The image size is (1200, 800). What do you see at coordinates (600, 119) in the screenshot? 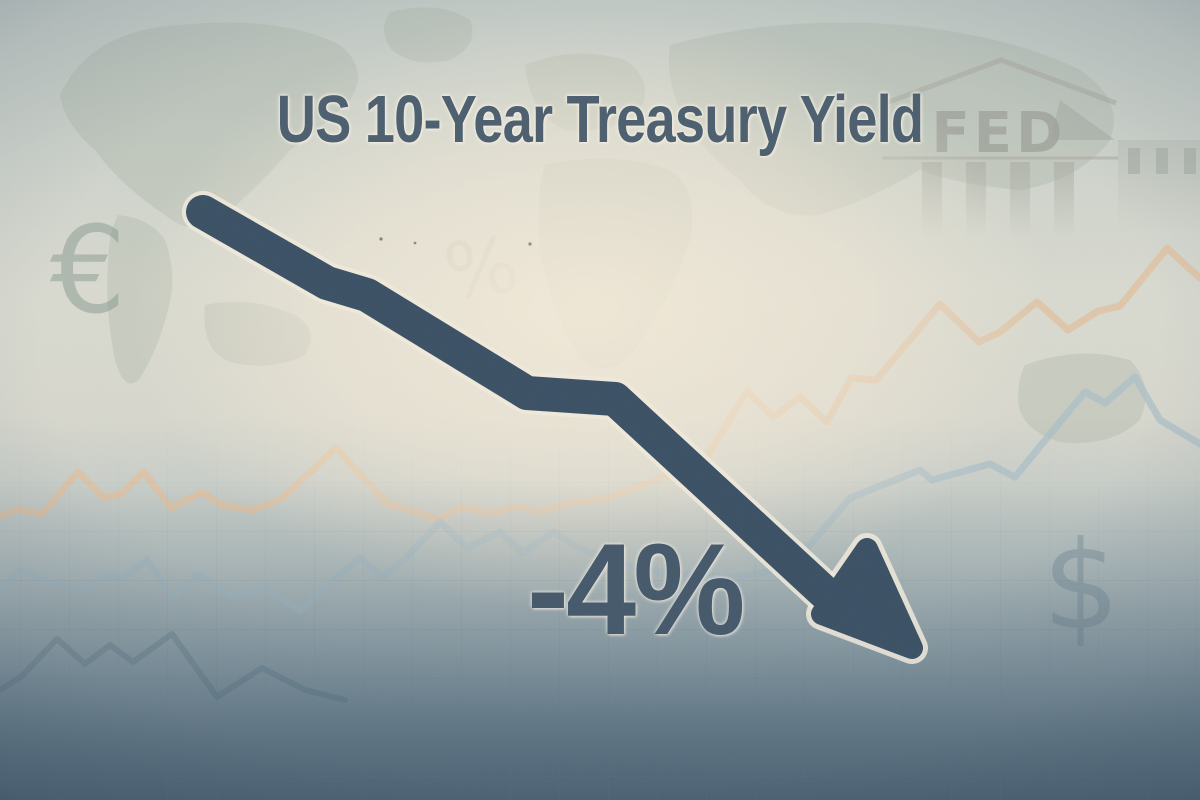
I see `page-title: US 10-Year Treasury Yield` at bounding box center [600, 119].